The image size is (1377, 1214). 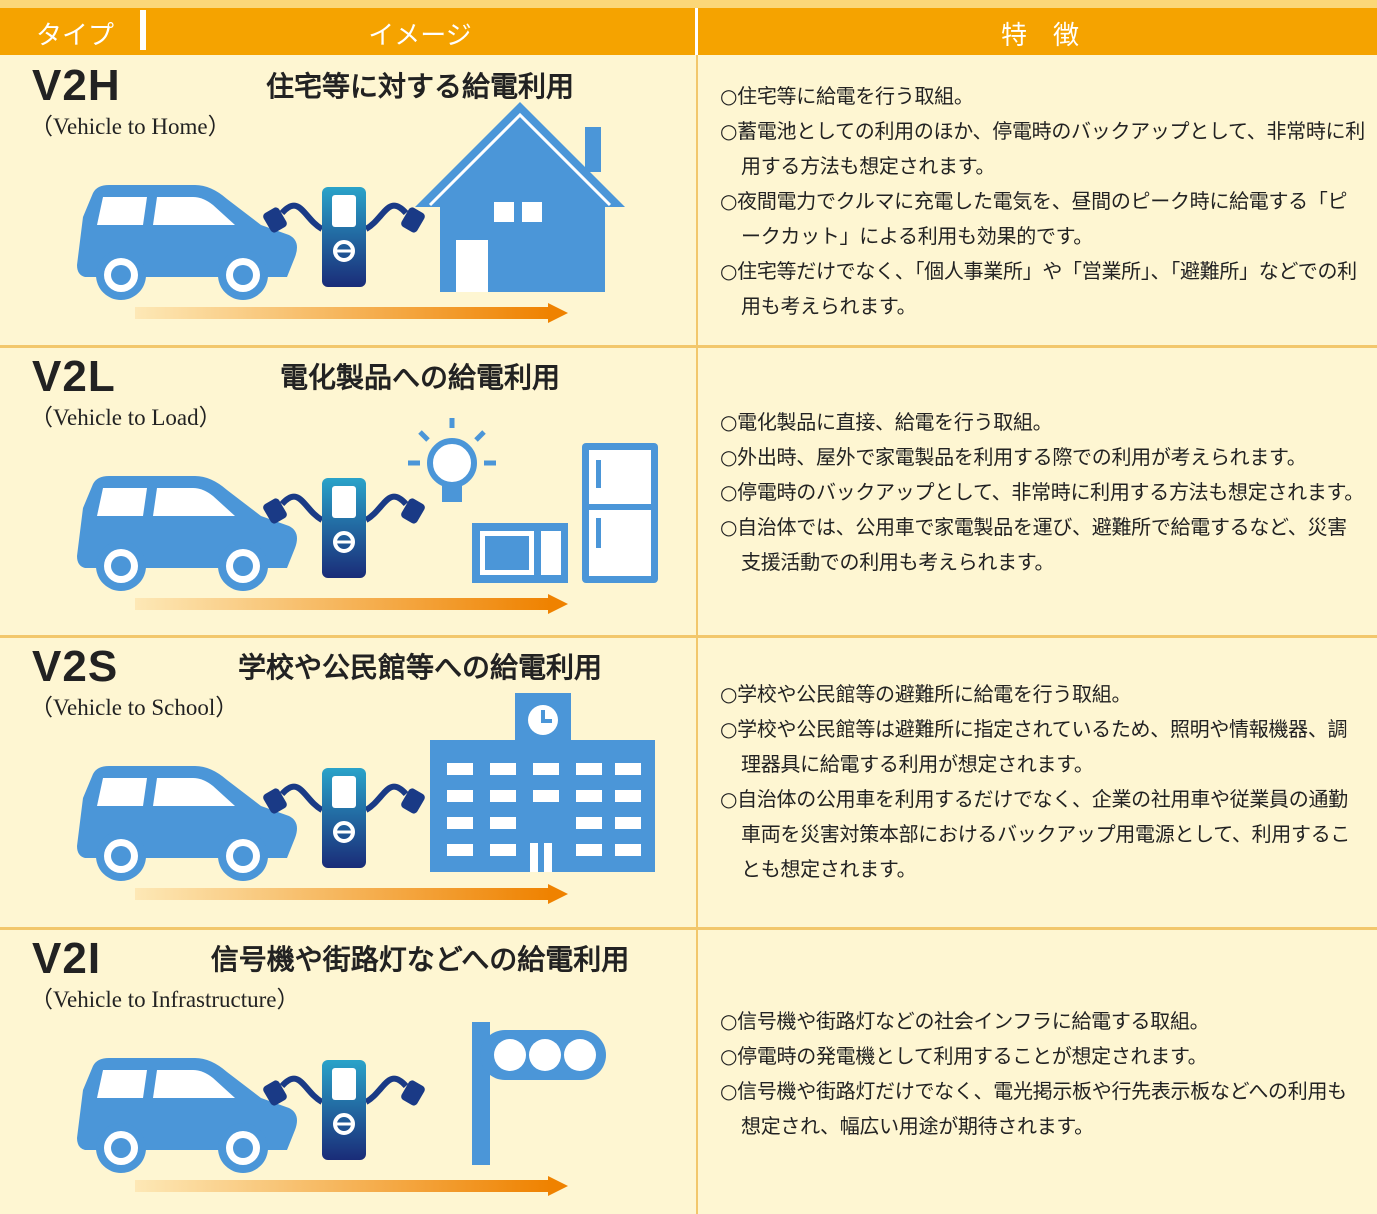 I want to click on v2i-illustration, so click(x=341, y=1109).